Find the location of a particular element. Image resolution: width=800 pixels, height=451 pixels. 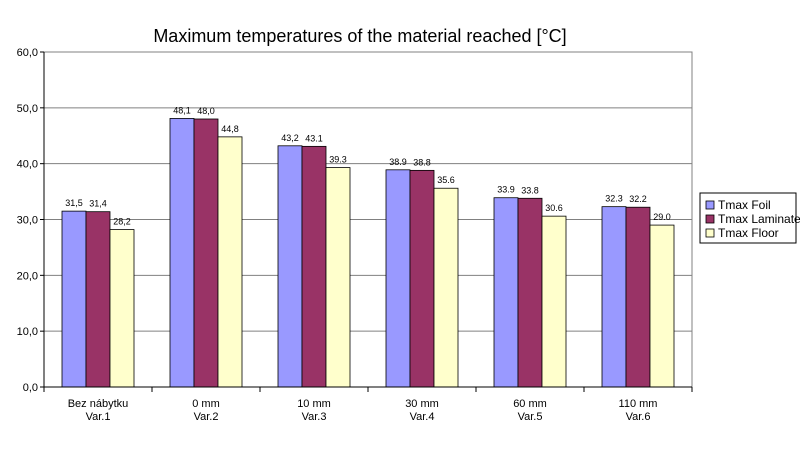

data-label: 32.3 is located at coordinates (614, 199).